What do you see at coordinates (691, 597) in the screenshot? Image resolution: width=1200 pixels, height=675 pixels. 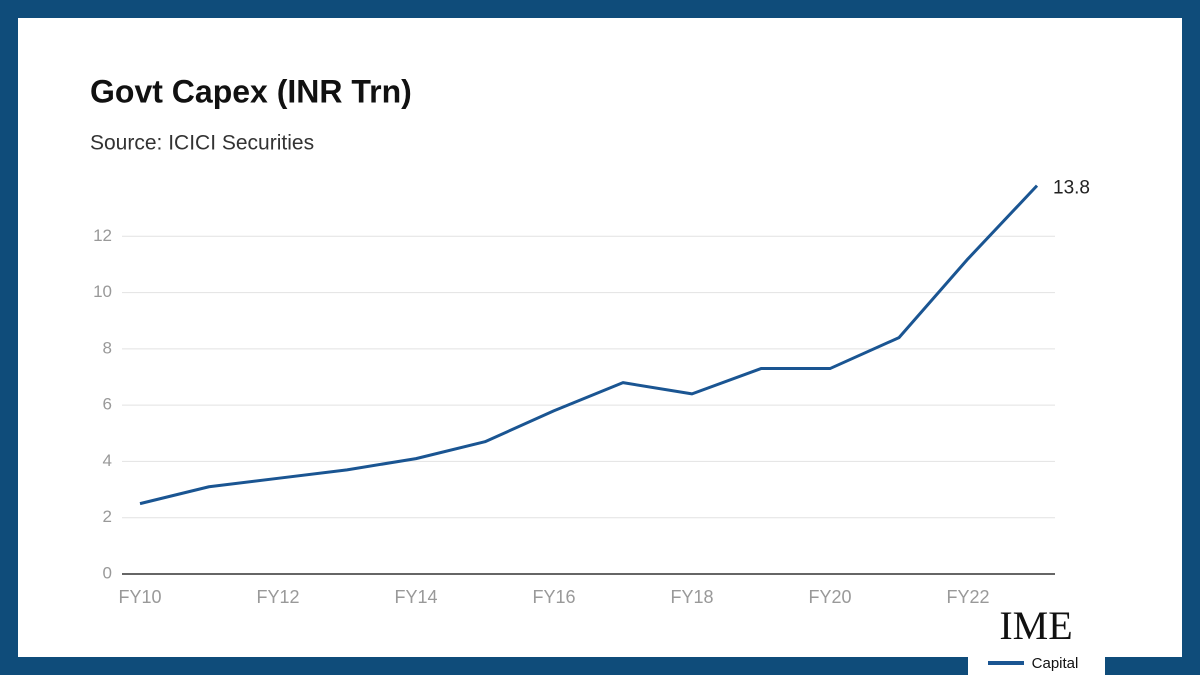 I see `x-tick-label: FY18` at bounding box center [691, 597].